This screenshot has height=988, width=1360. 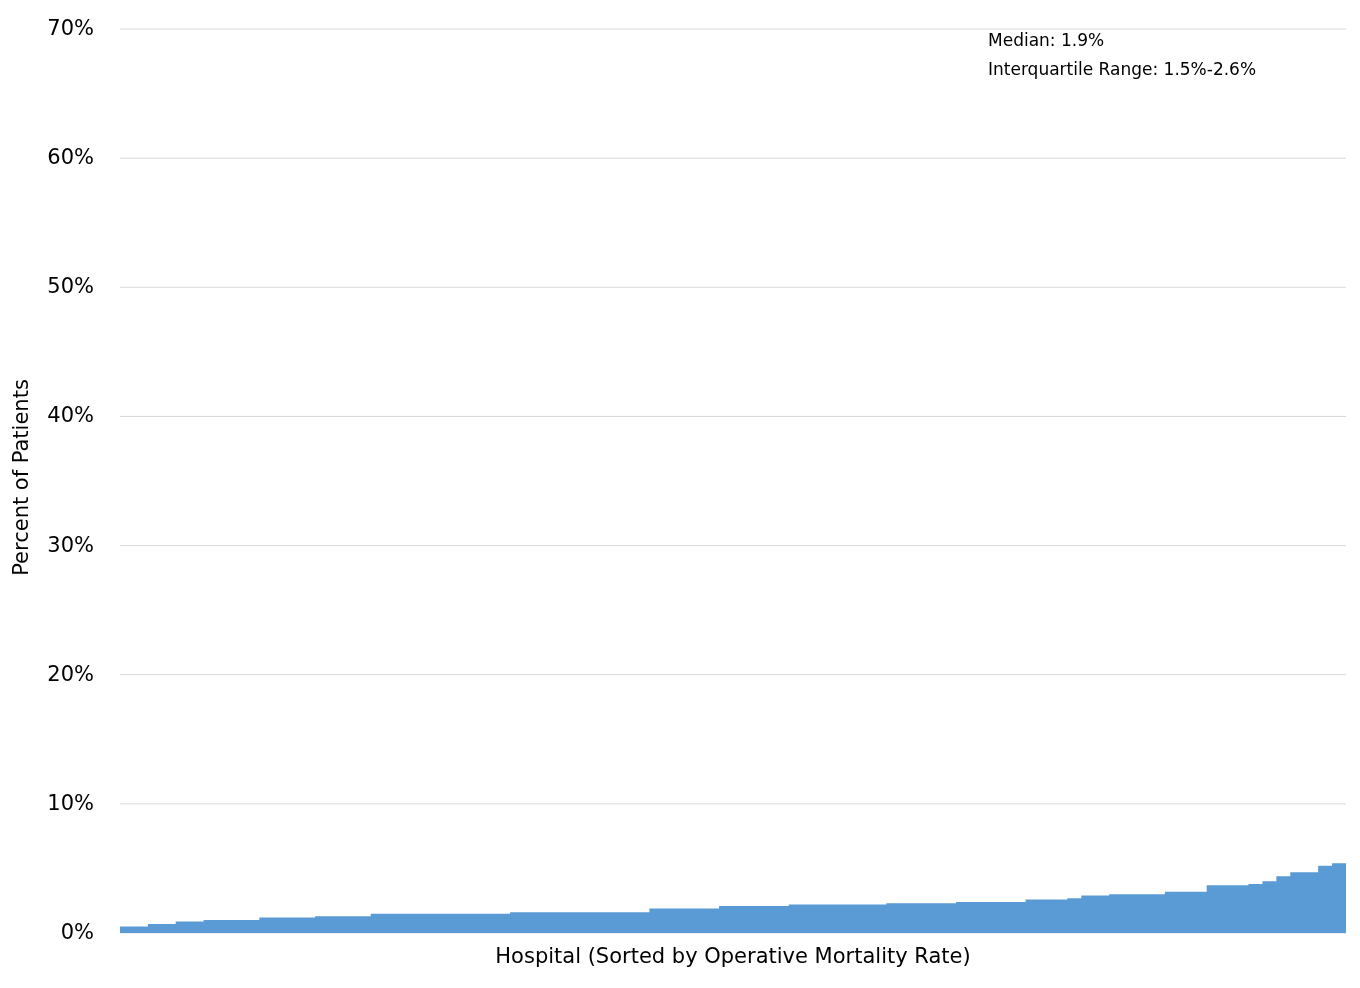 What do you see at coordinates (70, 673) in the screenshot?
I see `y-tick-label: 20%` at bounding box center [70, 673].